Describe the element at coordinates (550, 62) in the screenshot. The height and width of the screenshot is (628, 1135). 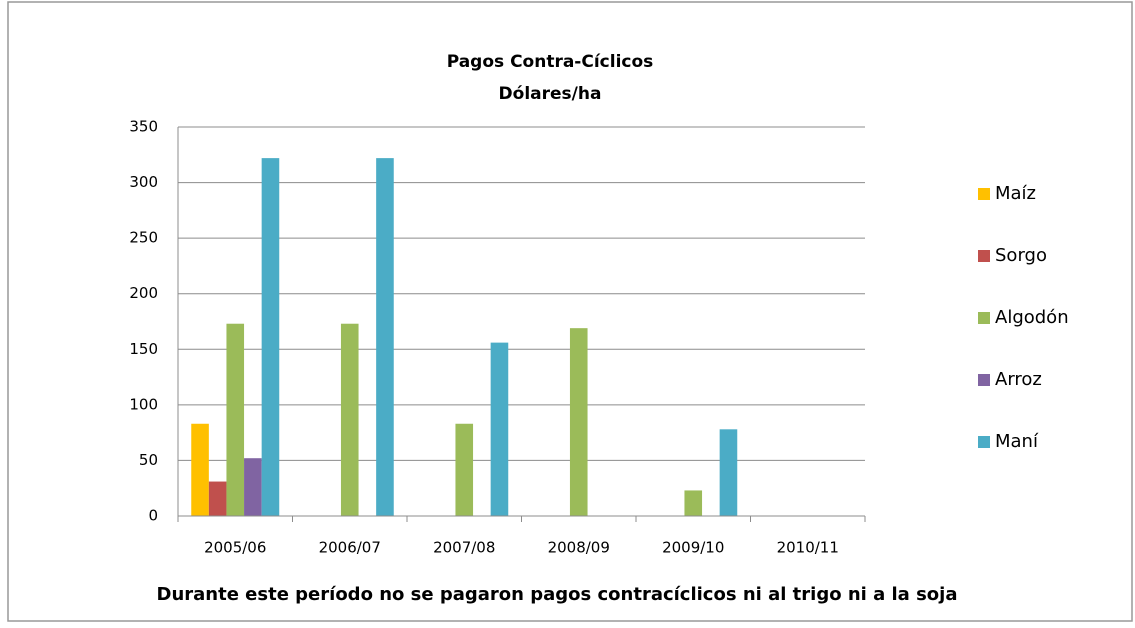
I see `chart-title: Pagos Contra-Cíclicos` at that location.